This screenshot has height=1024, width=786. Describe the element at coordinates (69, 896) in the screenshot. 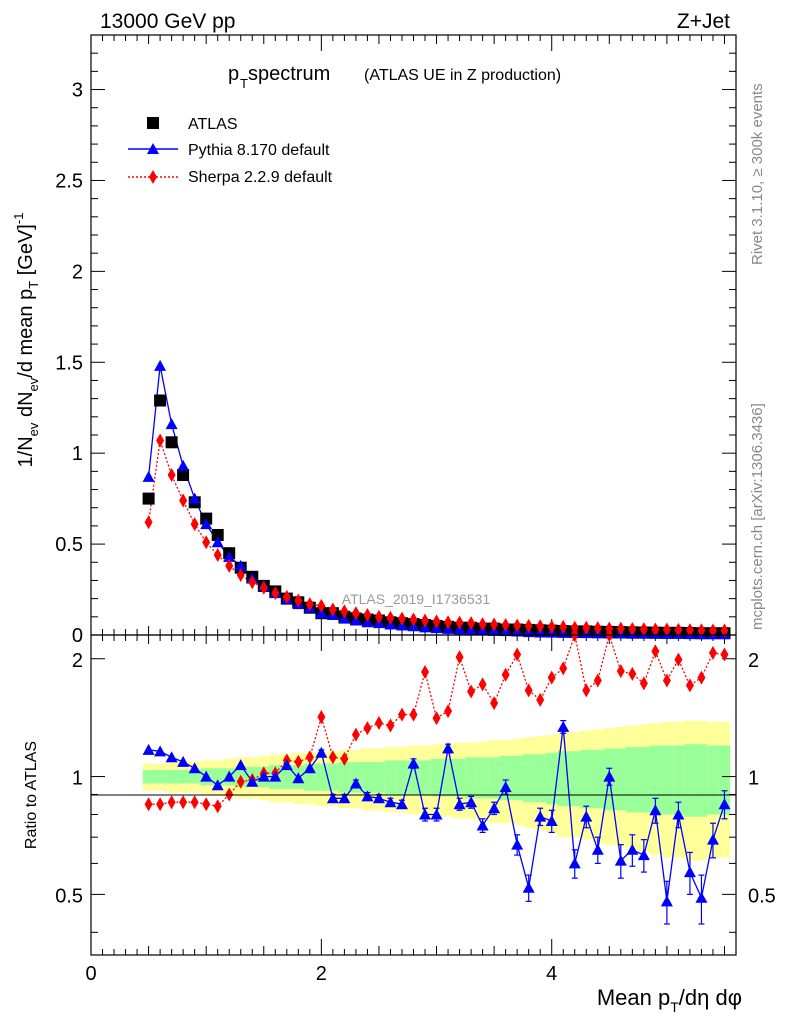

I see `ratio-y-tick-label: 0.5` at that location.